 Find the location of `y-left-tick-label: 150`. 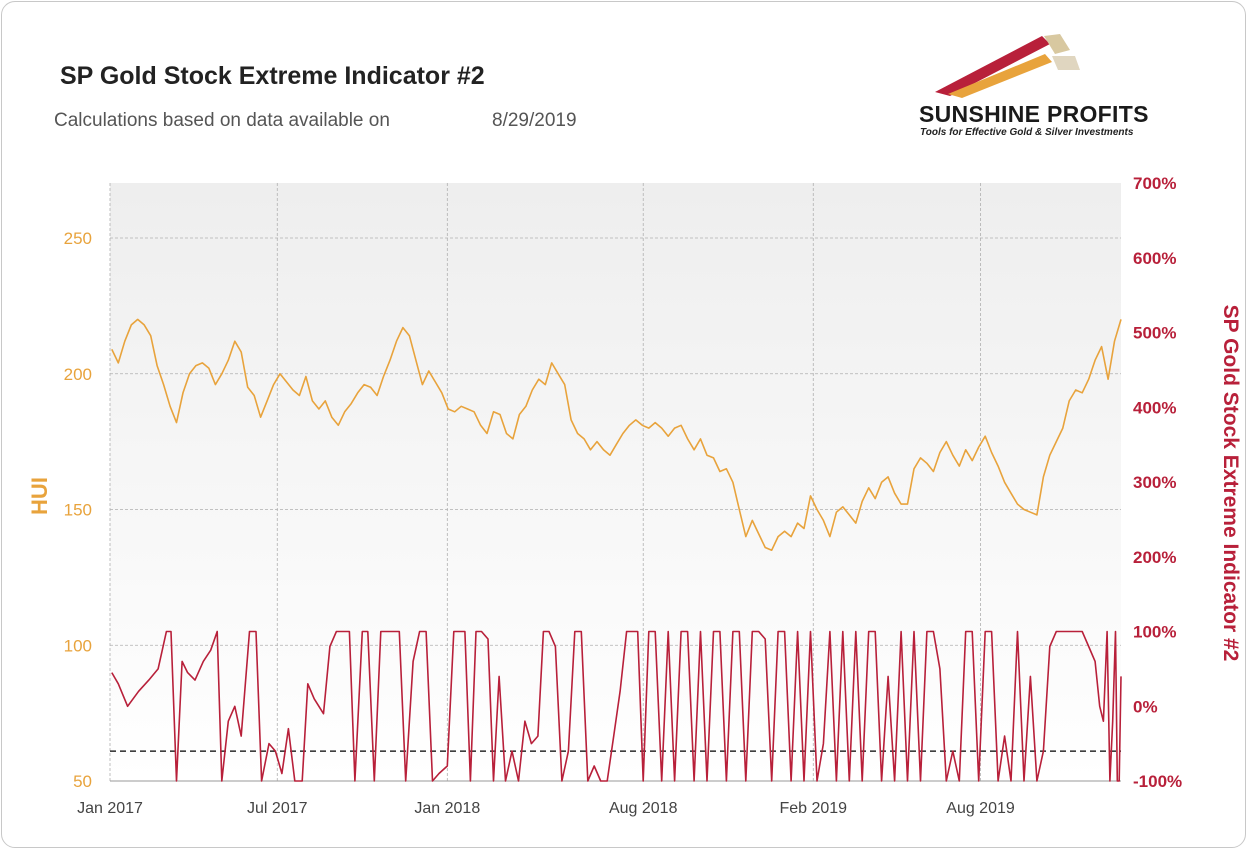

y-left-tick-label: 150 is located at coordinates (78, 510).